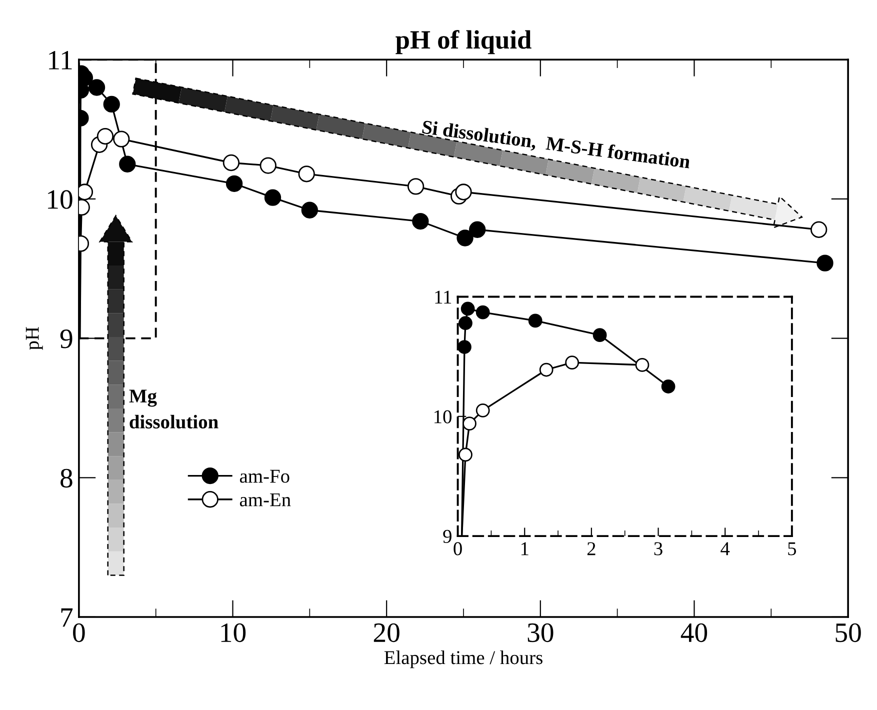  Describe the element at coordinates (463, 659) in the screenshot. I see `x-axis-title: Elapsed time / hours` at that location.